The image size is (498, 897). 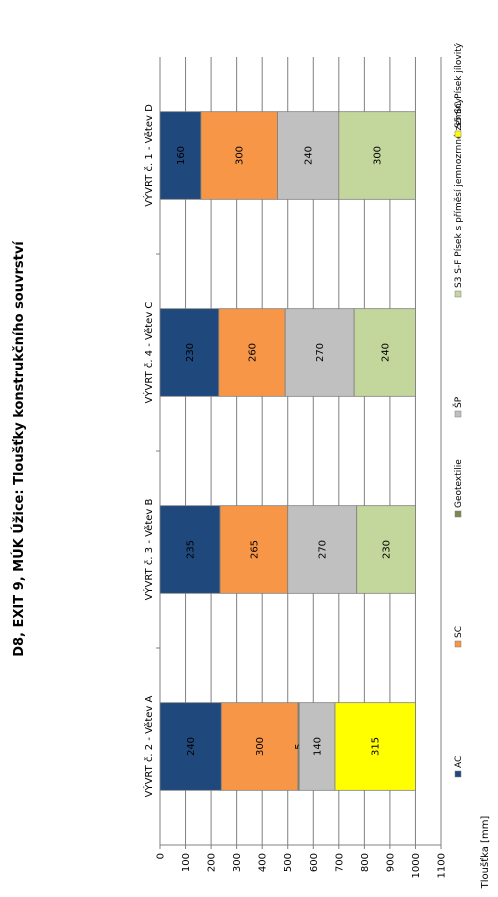 What do you see at coordinates (191, 549) in the screenshot?
I see `bar-value-label: 235` at bounding box center [191, 549].